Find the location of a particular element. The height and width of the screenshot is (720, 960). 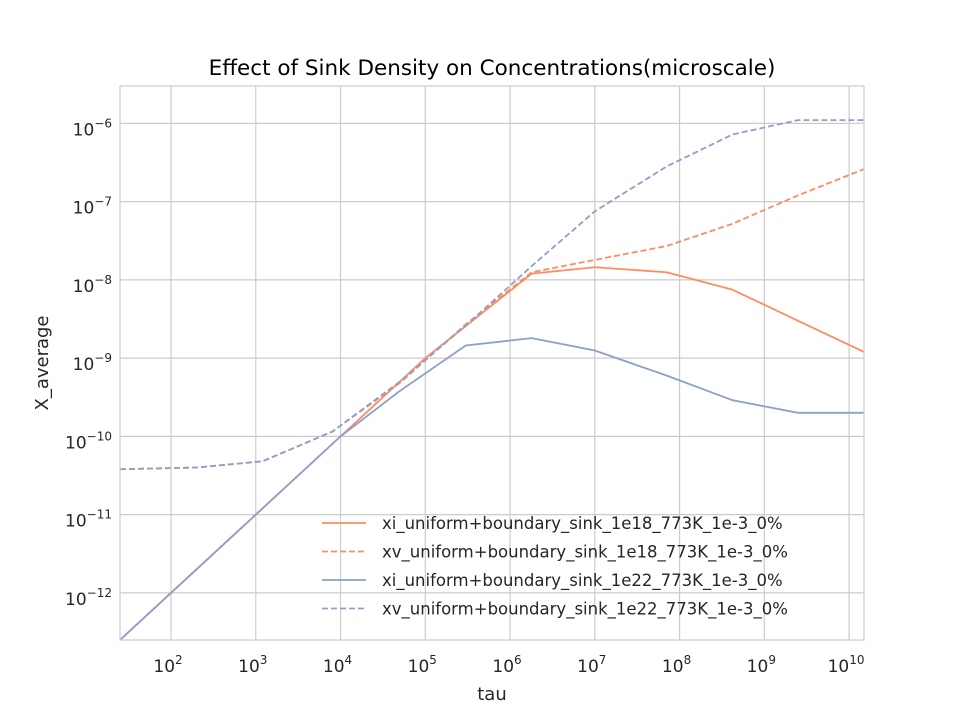

x-tick-label: 10³ is located at coordinates (252, 665).